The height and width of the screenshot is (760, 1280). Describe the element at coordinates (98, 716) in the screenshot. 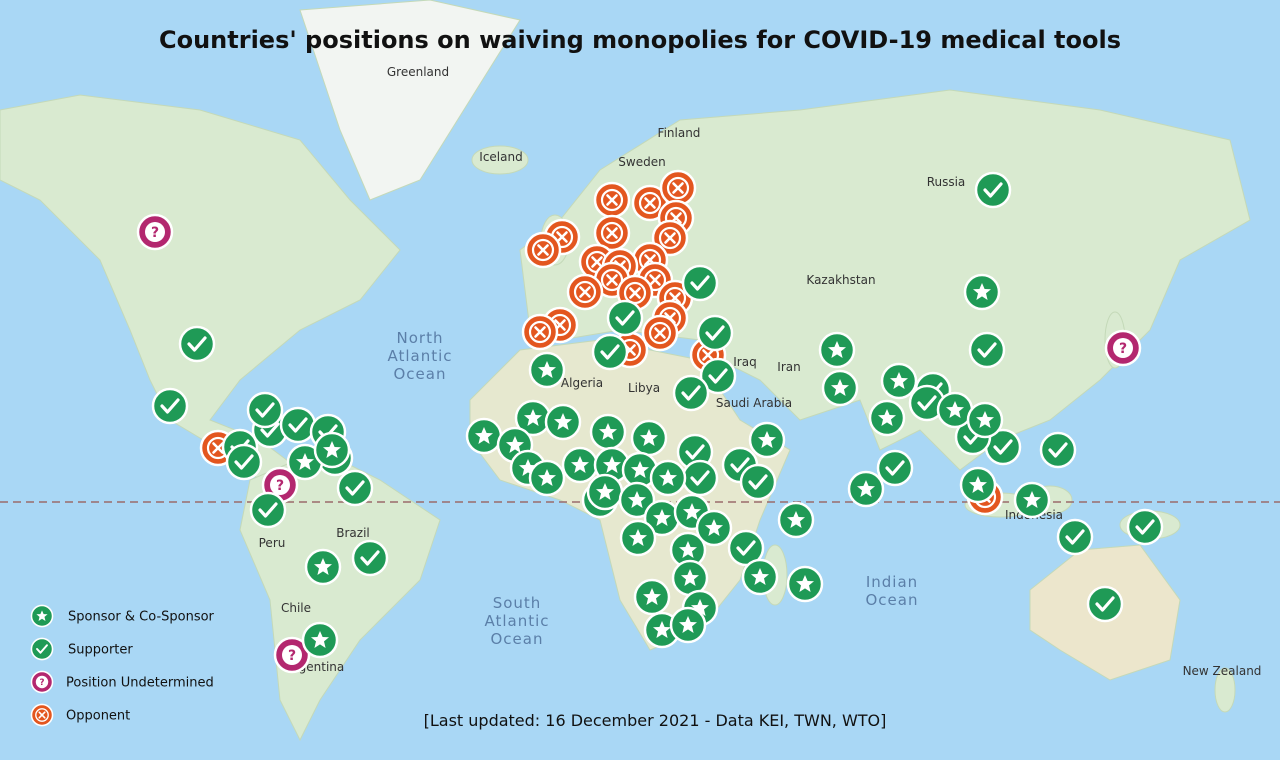

I see `legend-label: Opponent` at that location.